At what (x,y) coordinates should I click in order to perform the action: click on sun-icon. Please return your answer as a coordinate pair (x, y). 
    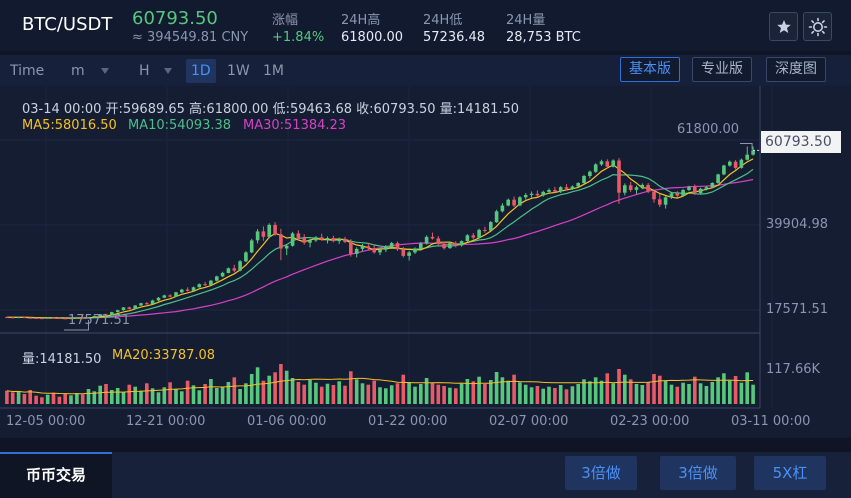
    Looking at the image, I should click on (817, 26).